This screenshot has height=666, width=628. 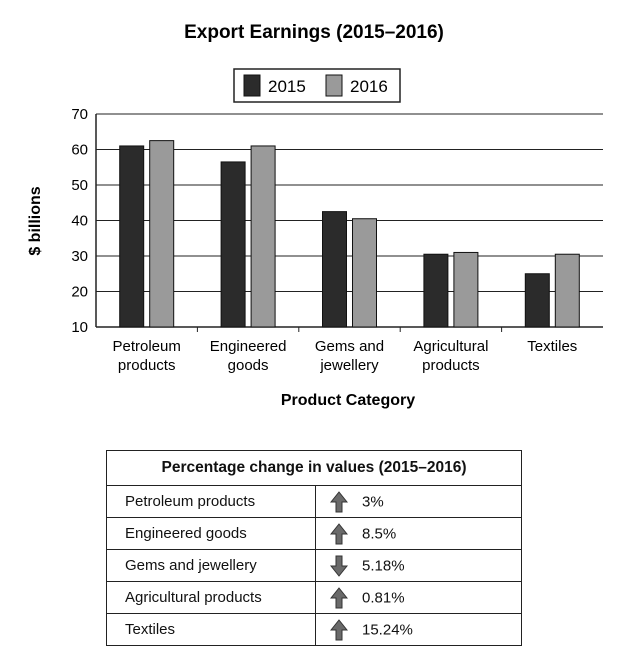 What do you see at coordinates (348, 400) in the screenshot?
I see `x-axis-title: Product Category` at bounding box center [348, 400].